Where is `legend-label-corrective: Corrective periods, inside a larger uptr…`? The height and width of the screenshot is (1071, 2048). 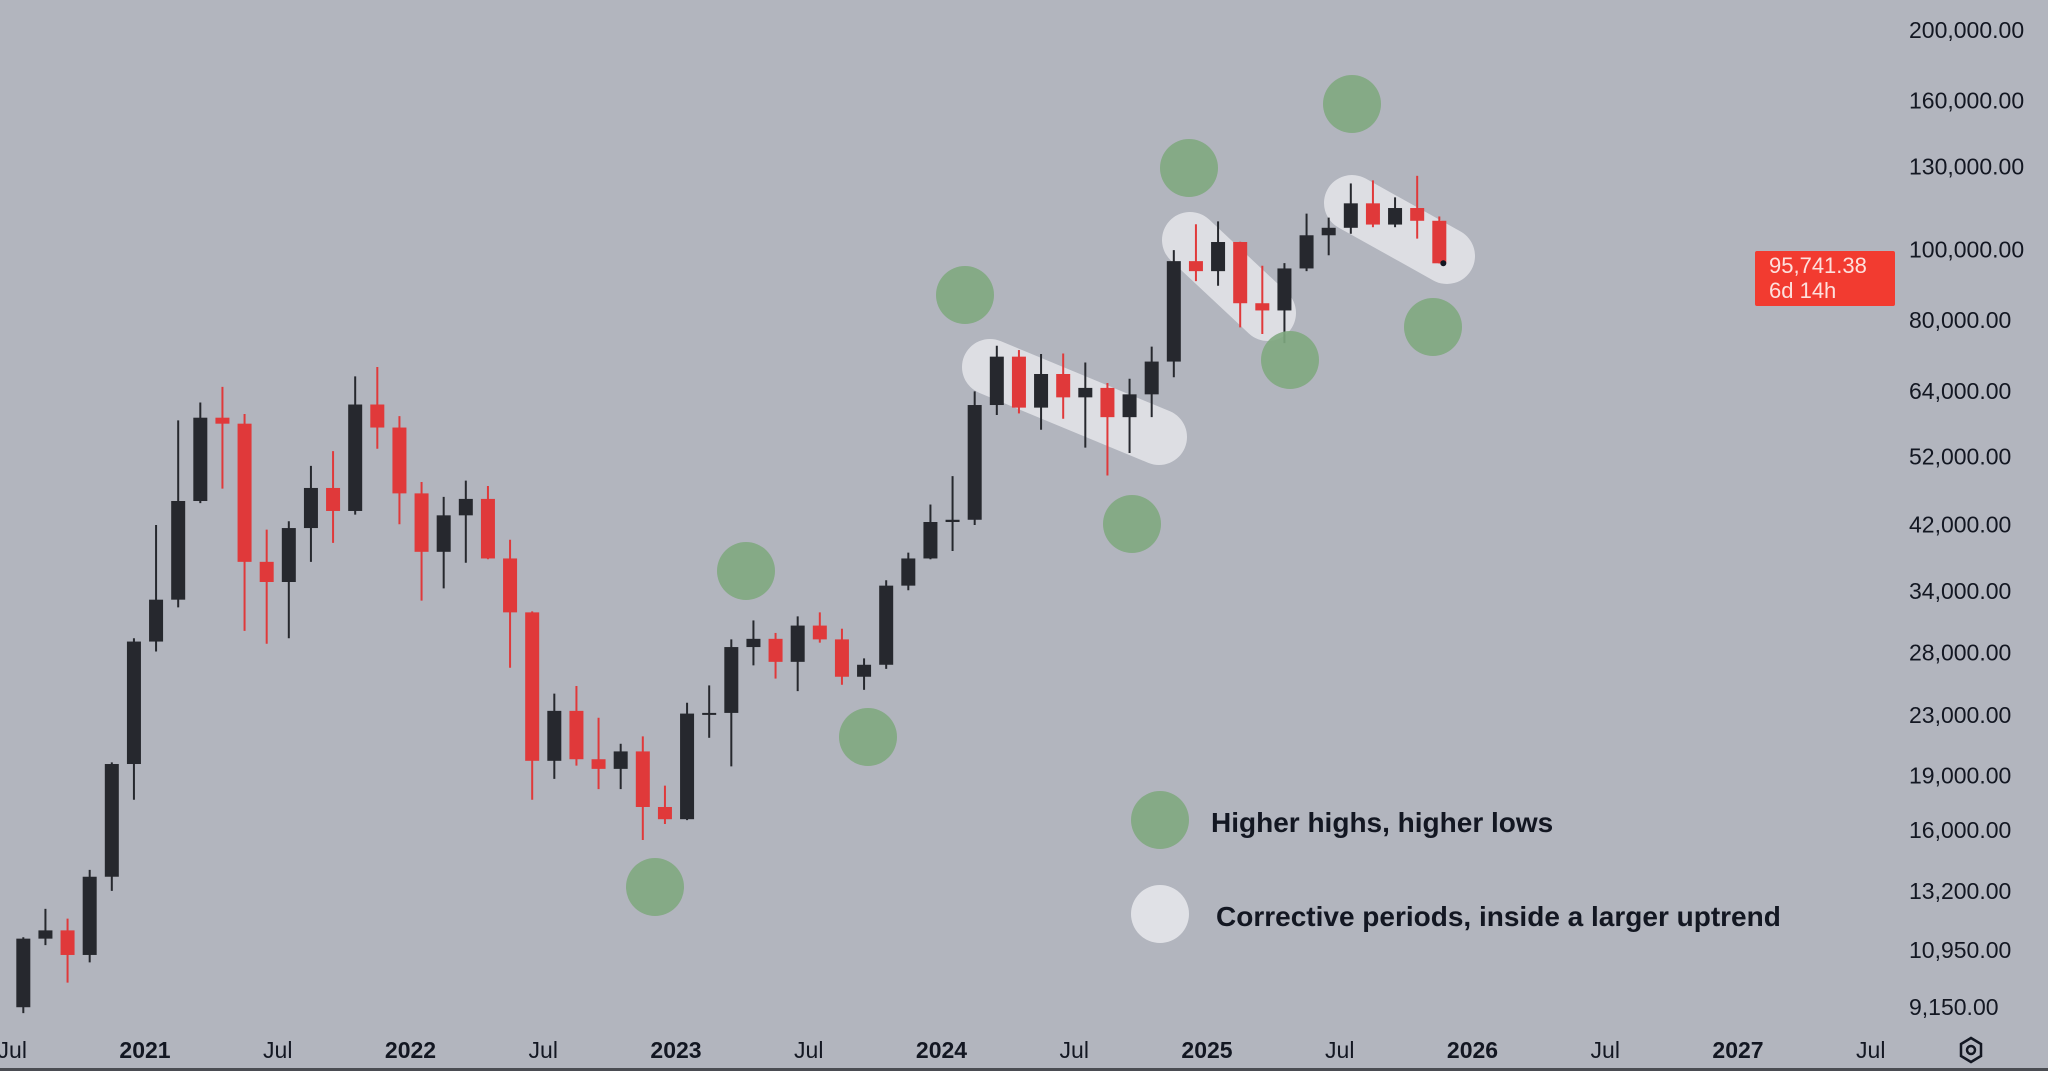
legend-label-corrective: Corrective periods, inside a larger uptr… is located at coordinates (1498, 916).